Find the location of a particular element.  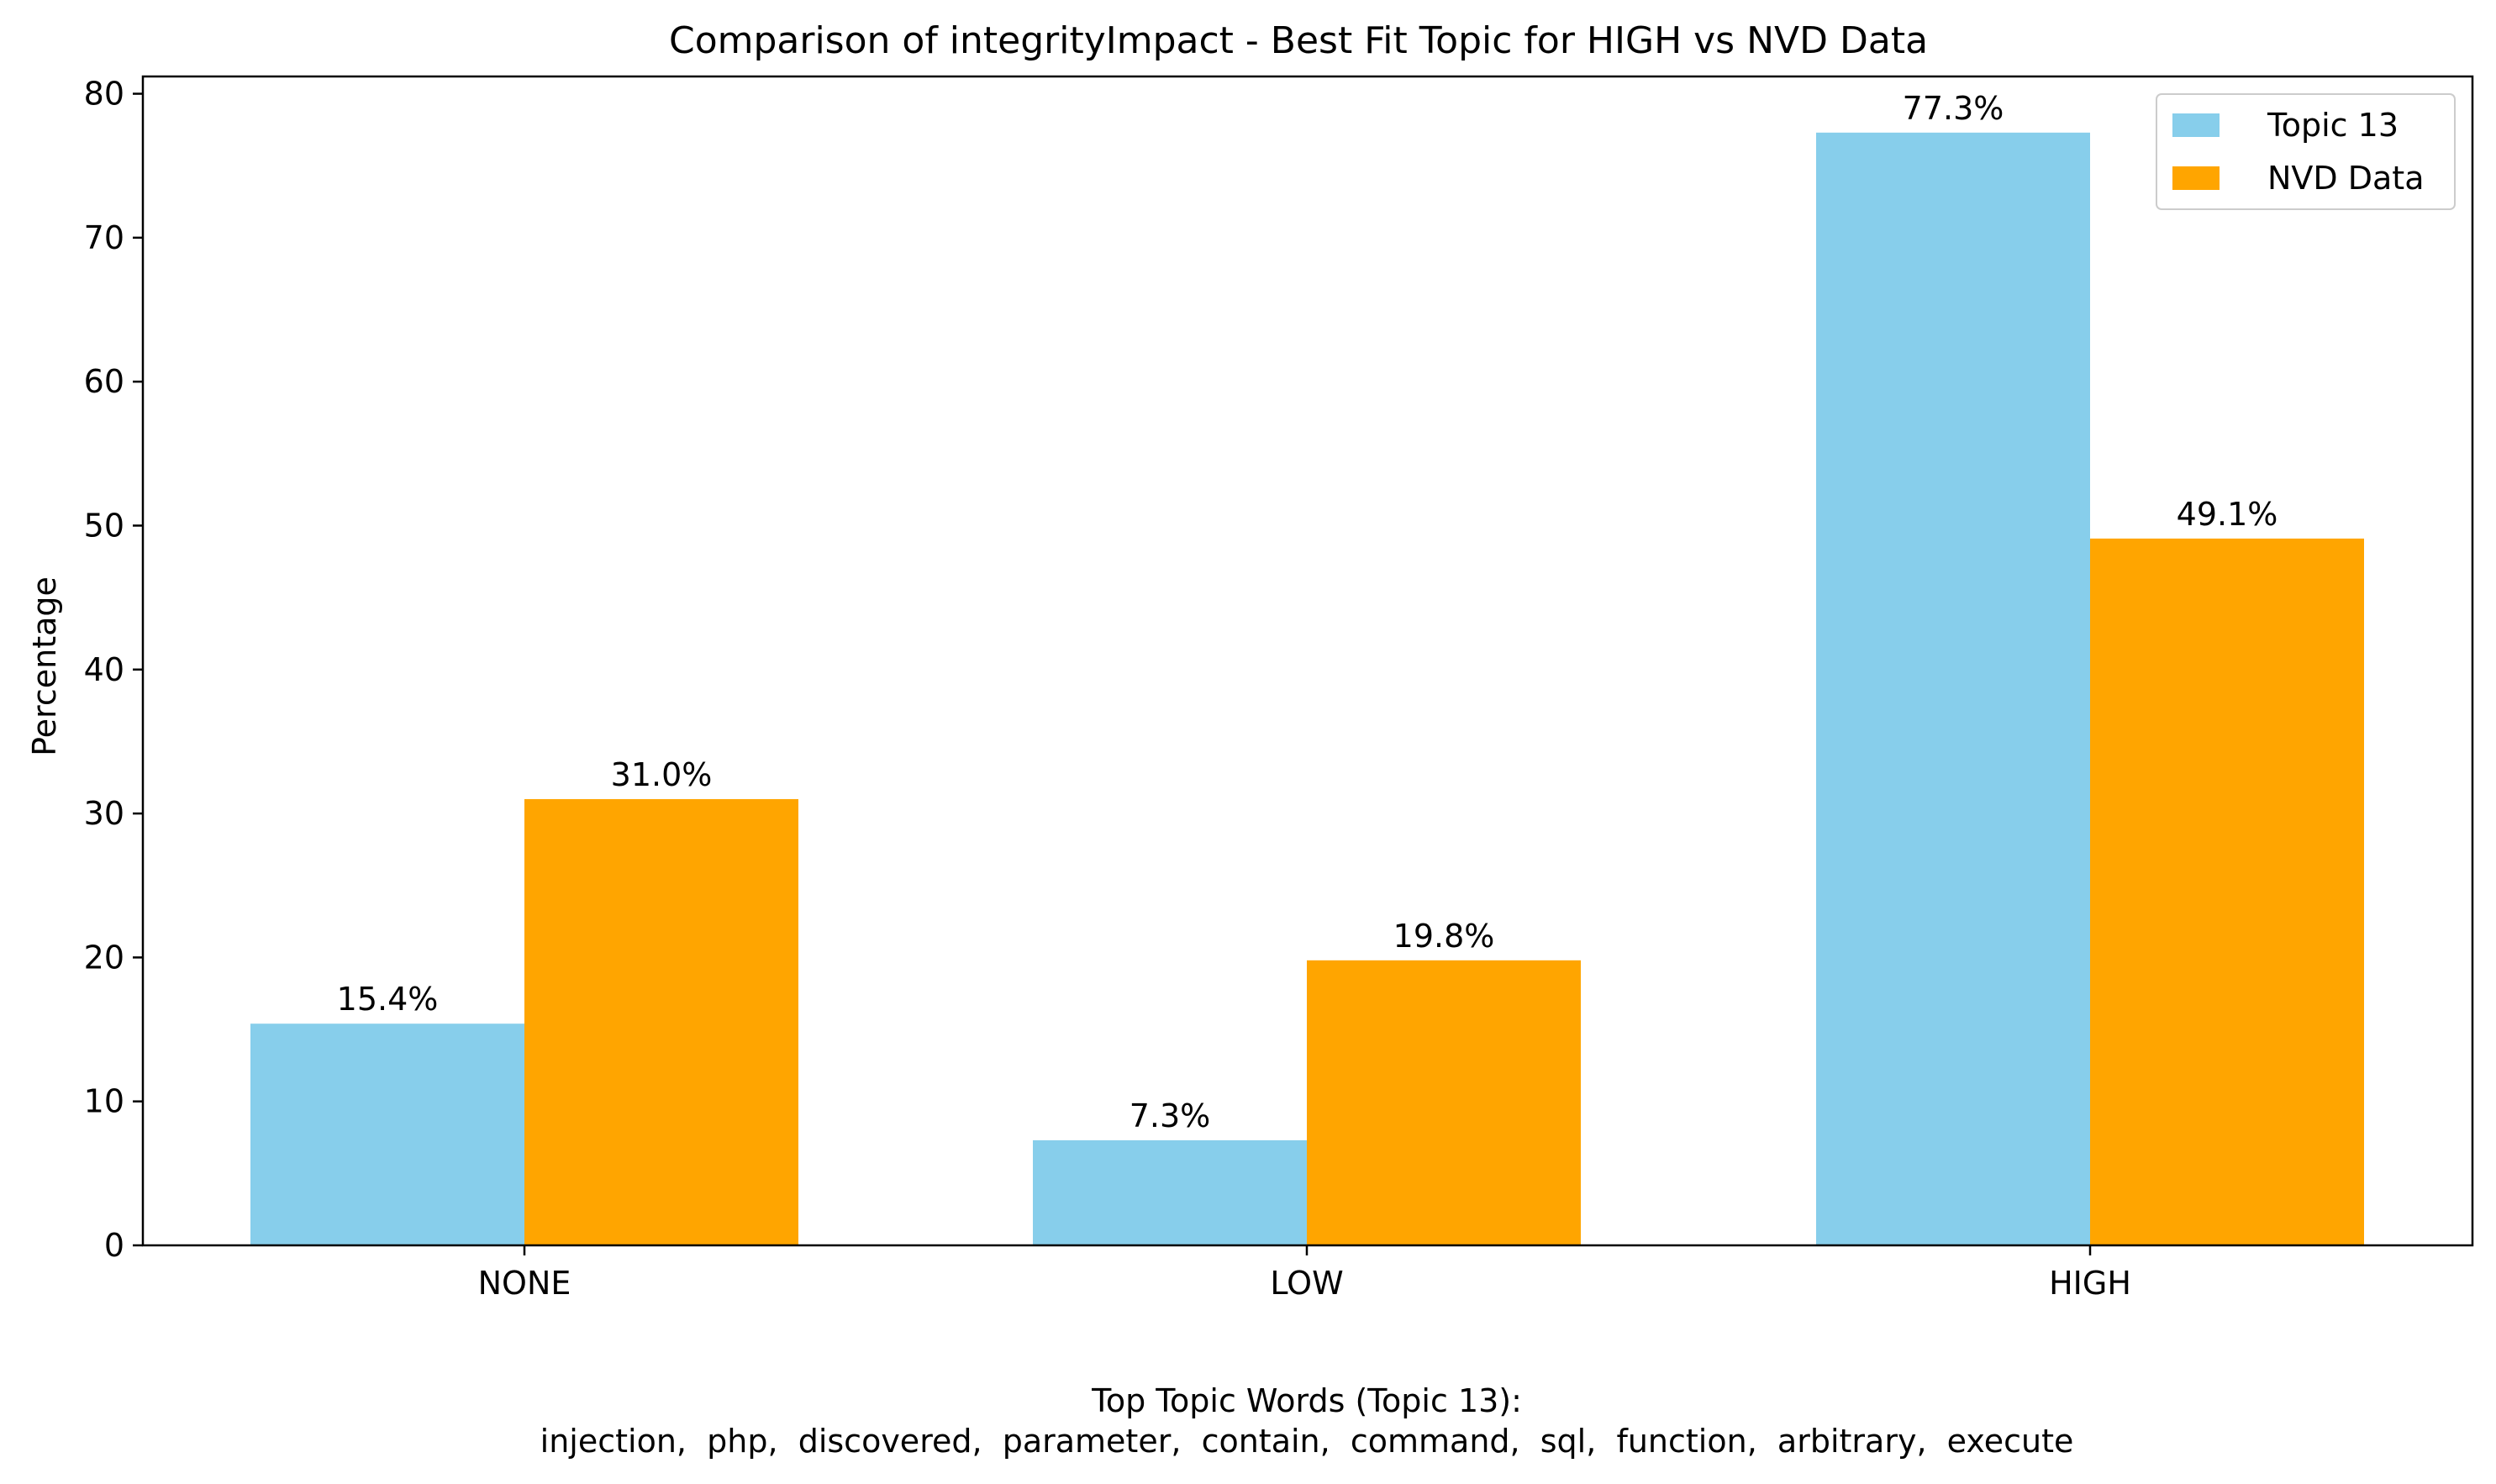

bar-label-nvd-data-low: 19.8% is located at coordinates (1444, 937).